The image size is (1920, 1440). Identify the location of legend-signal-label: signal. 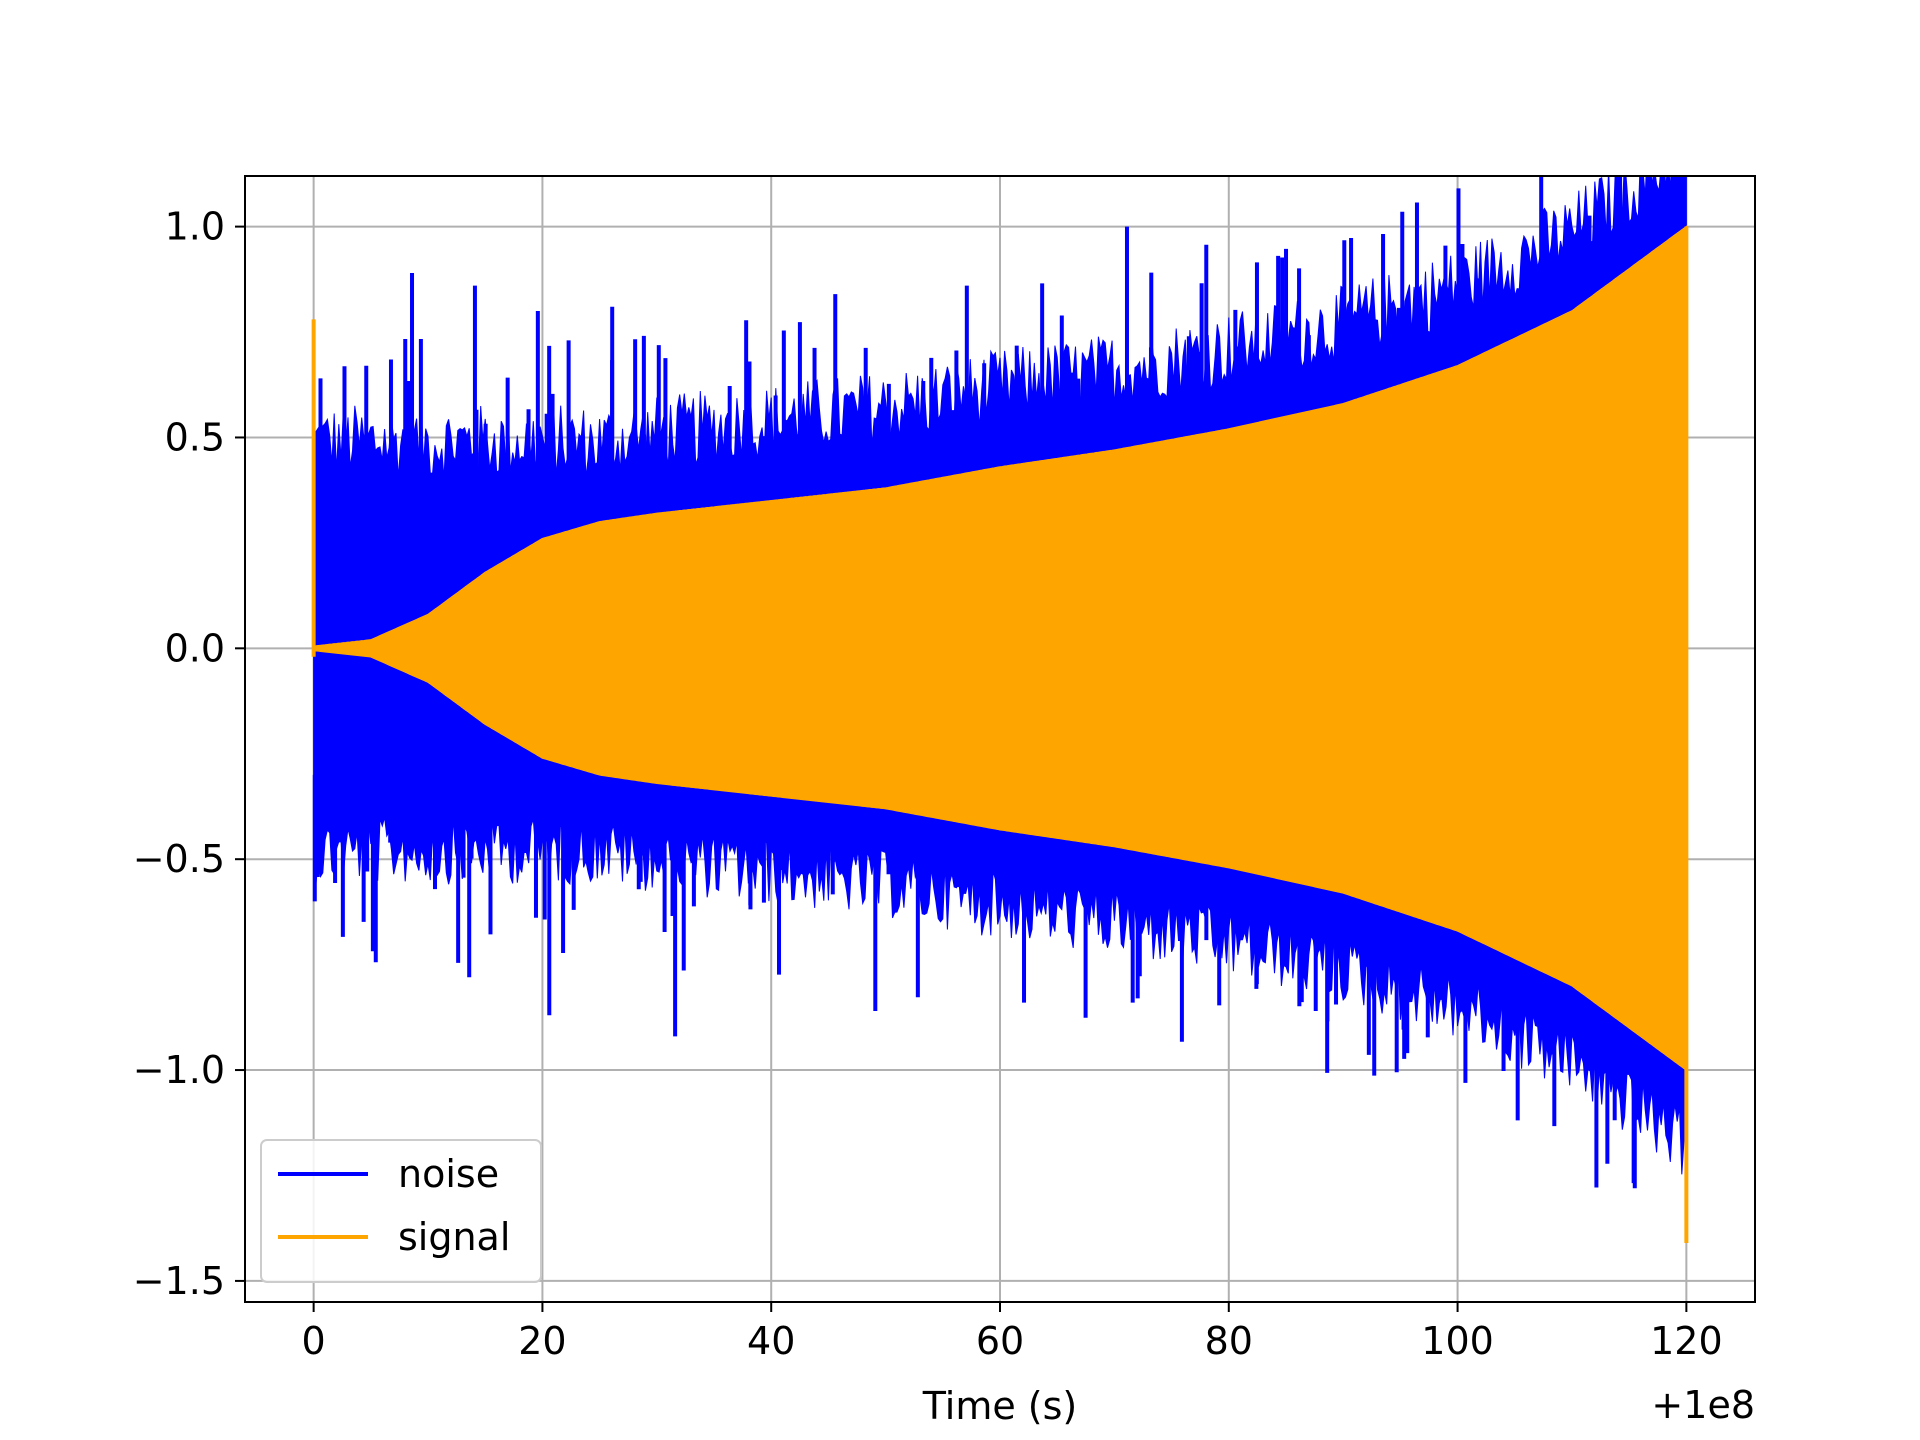
(454, 1237).